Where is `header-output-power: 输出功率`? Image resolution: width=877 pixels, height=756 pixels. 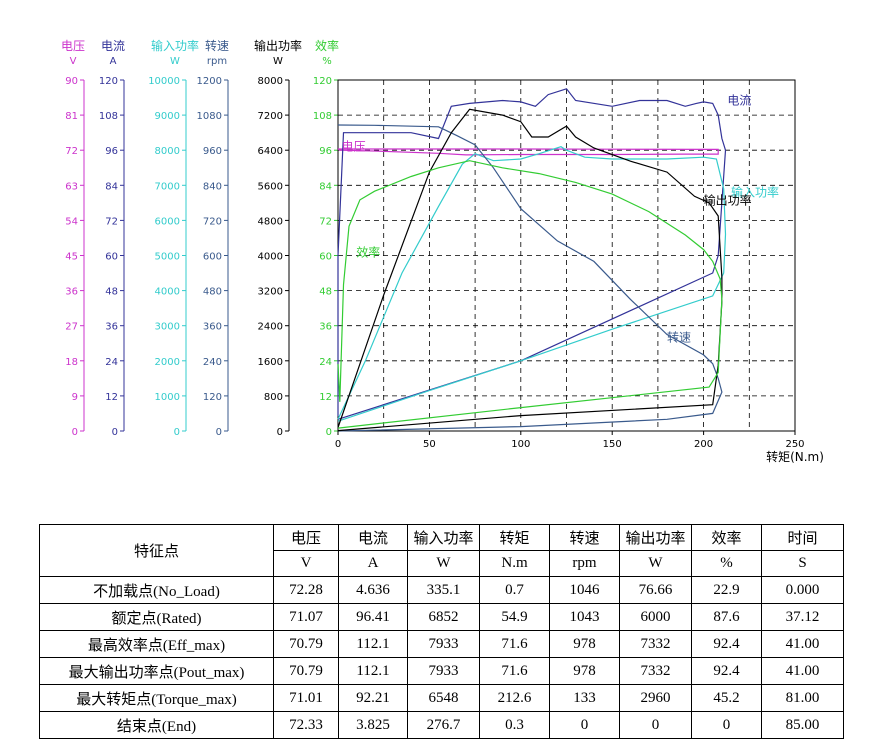
header-output-power: 输出功率 is located at coordinates (655, 537).